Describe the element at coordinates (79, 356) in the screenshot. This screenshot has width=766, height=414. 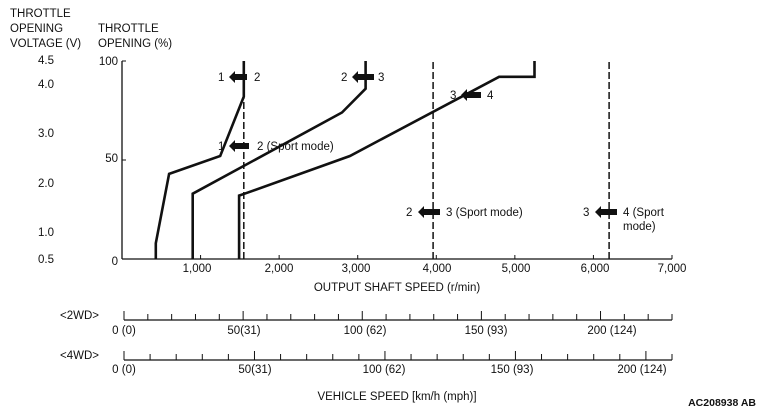
I see `scale-4wd-label: <4WD>` at that location.